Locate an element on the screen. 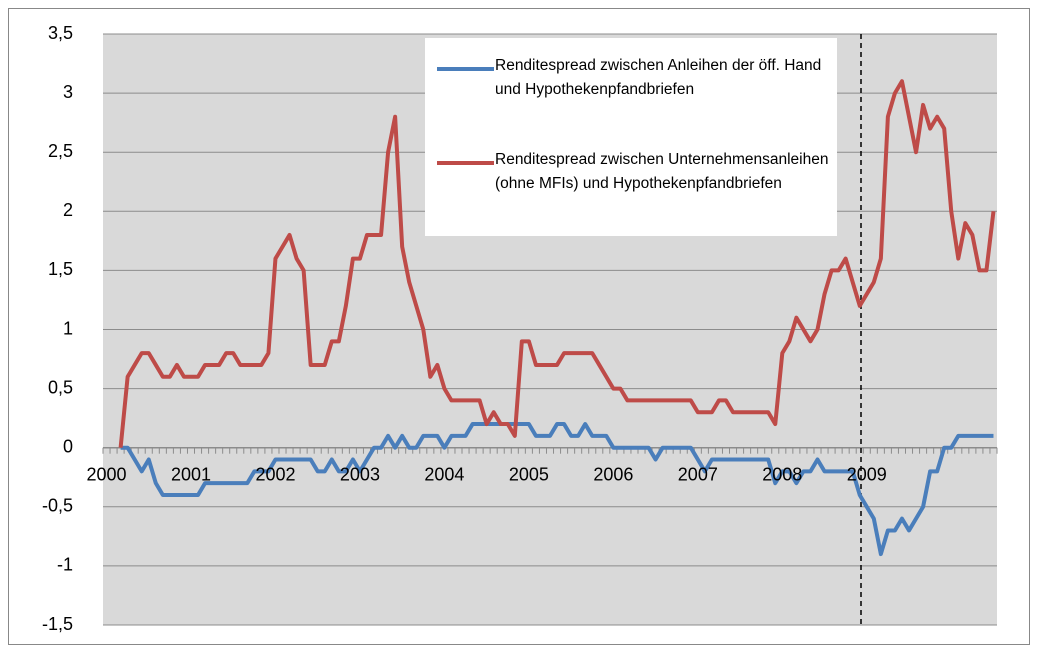 Image resolution: width=1038 pixels, height=658 pixels. y-tick-label: 3,5 is located at coordinates (60, 33).